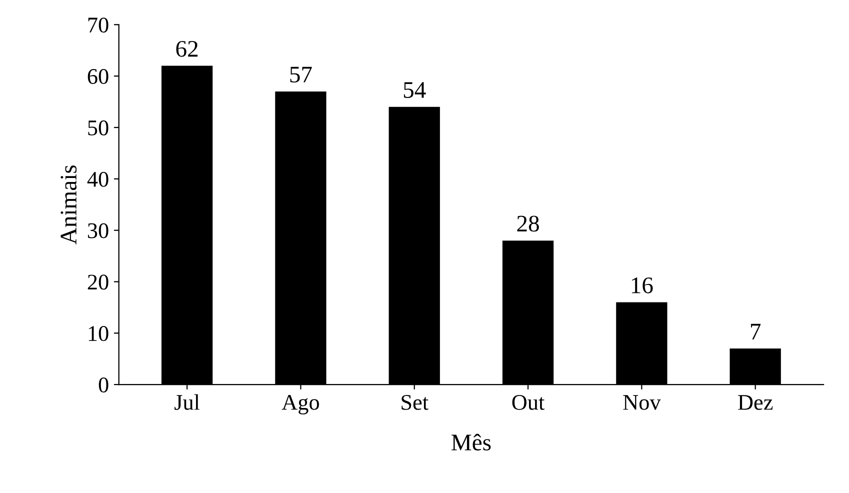 The width and height of the screenshot is (849, 493). Describe the element at coordinates (97, 179) in the screenshot. I see `y-tick-label: 40` at that location.